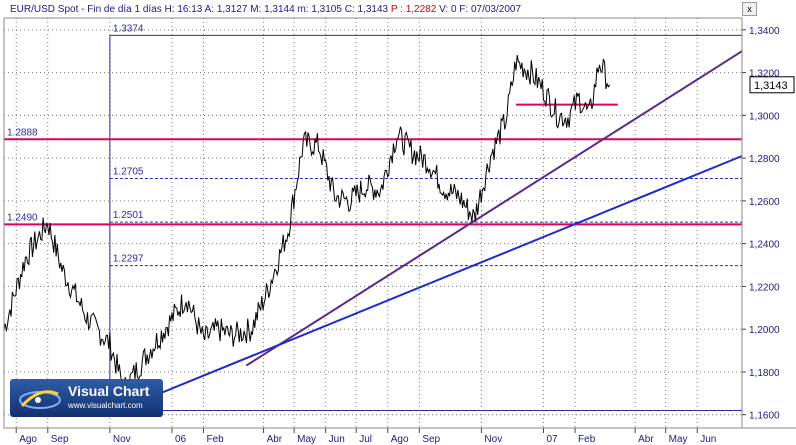 The width and height of the screenshot is (796, 445). I want to click on a-label: A:, so click(209, 9).